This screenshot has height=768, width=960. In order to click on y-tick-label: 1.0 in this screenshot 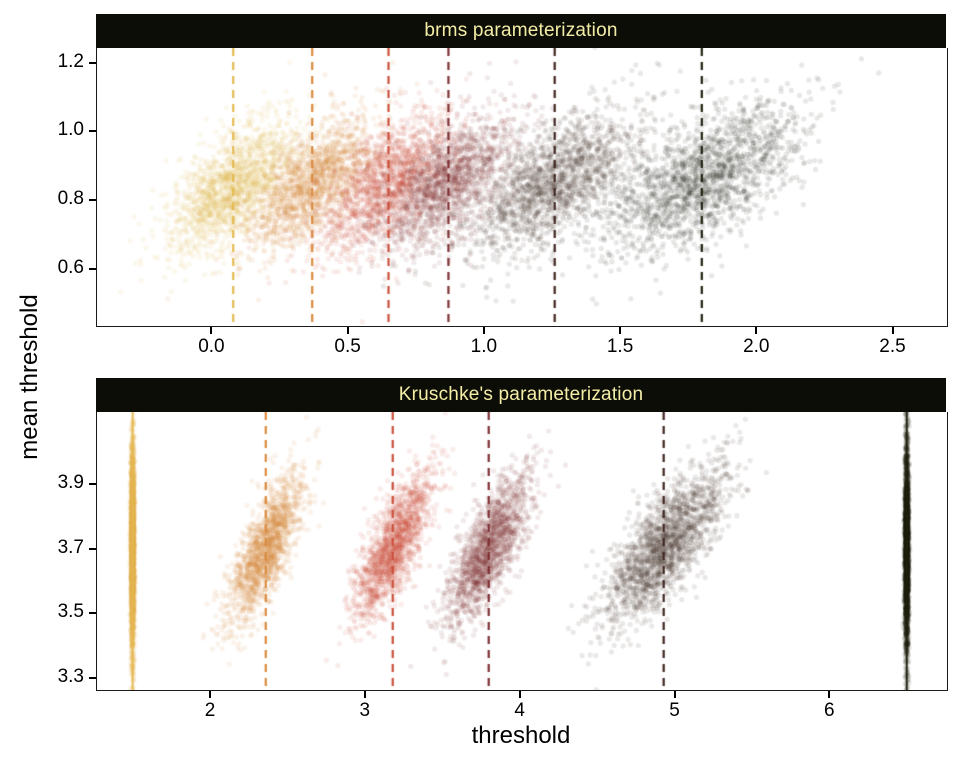, I will do `click(70, 130)`.